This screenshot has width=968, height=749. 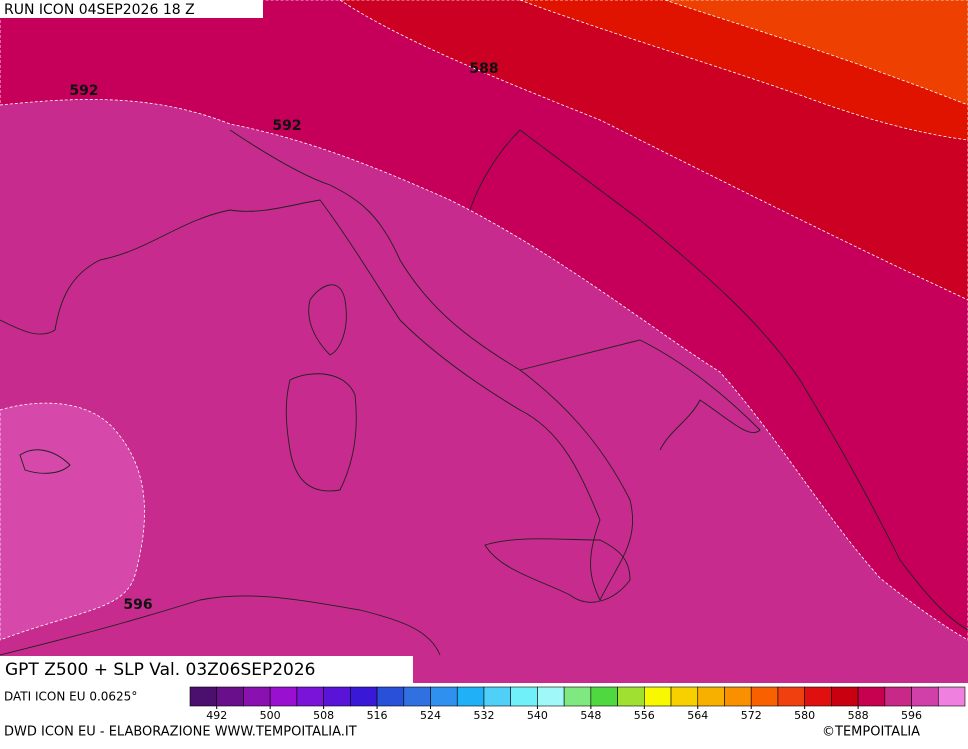 I want to click on colorbar-tick-label: 500, so click(x=270, y=715).